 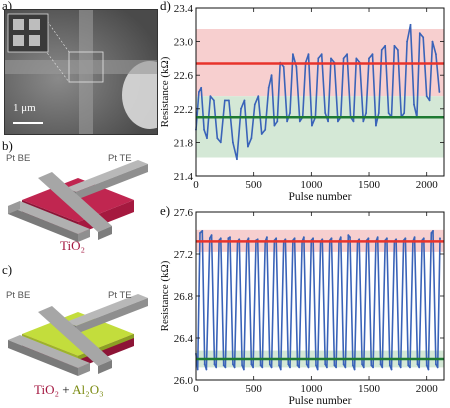 I want to click on device-c-material-join: +, so click(x=66, y=389).